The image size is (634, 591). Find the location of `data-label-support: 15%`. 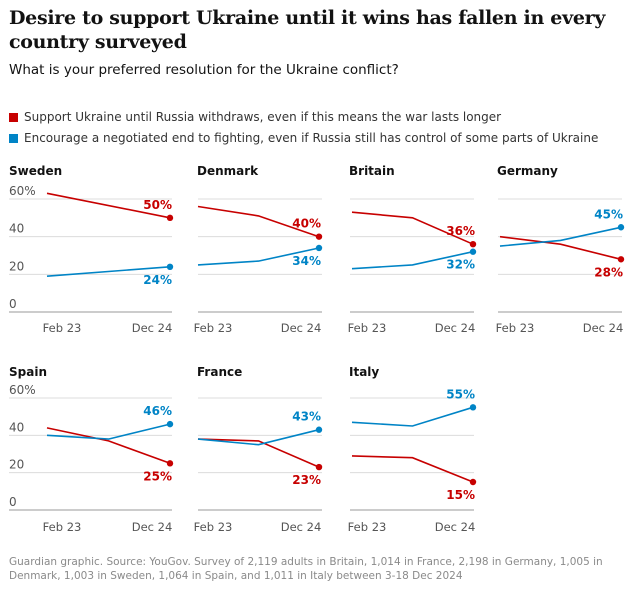

data-label-support: 15% is located at coordinates (460, 495).